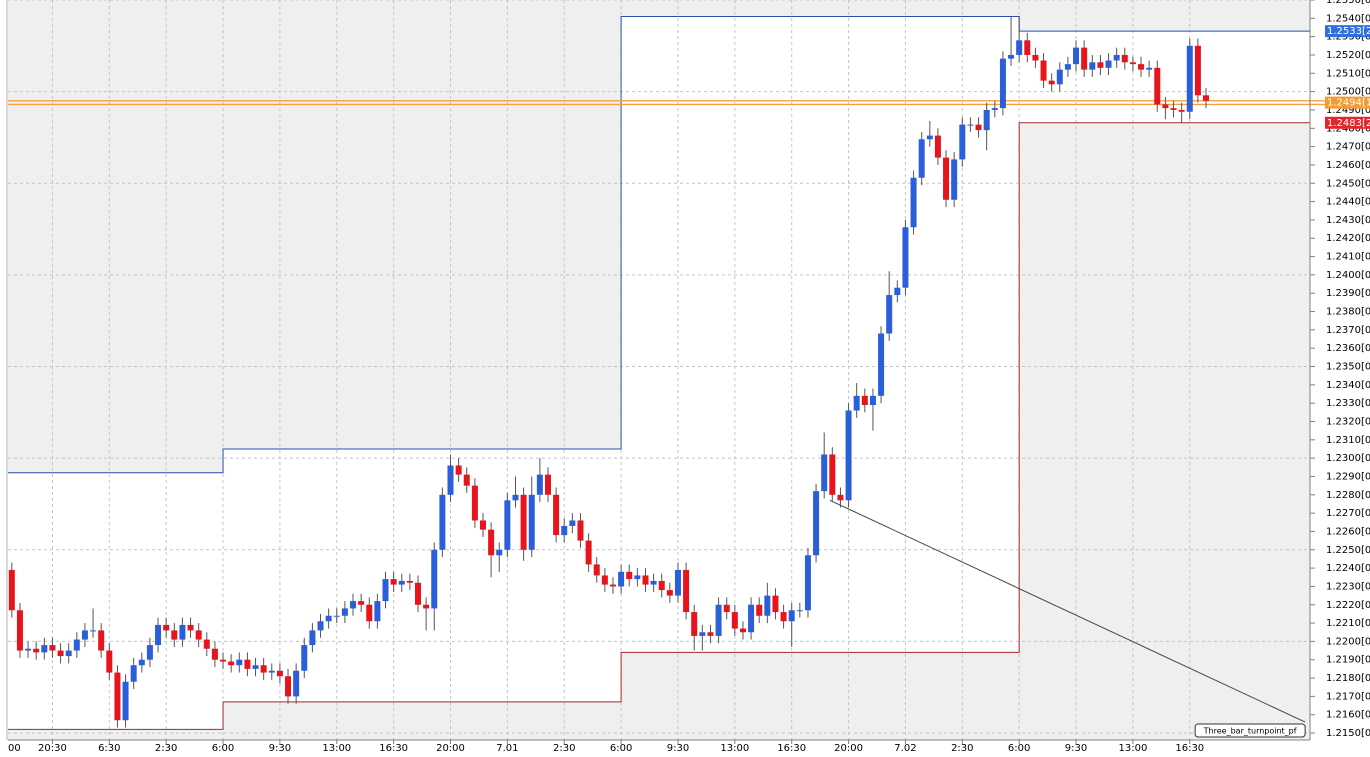  What do you see at coordinates (1348, 513) in the screenshot?
I see `y-tick-label: 1.2270[0` at bounding box center [1348, 513].